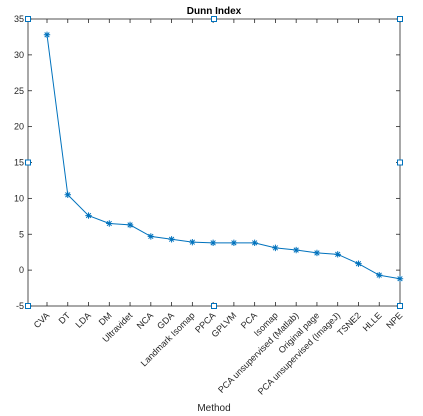 This screenshot has height=416, width=423. Describe the element at coordinates (19, 163) in the screenshot. I see `y-tick-label: 15` at that location.